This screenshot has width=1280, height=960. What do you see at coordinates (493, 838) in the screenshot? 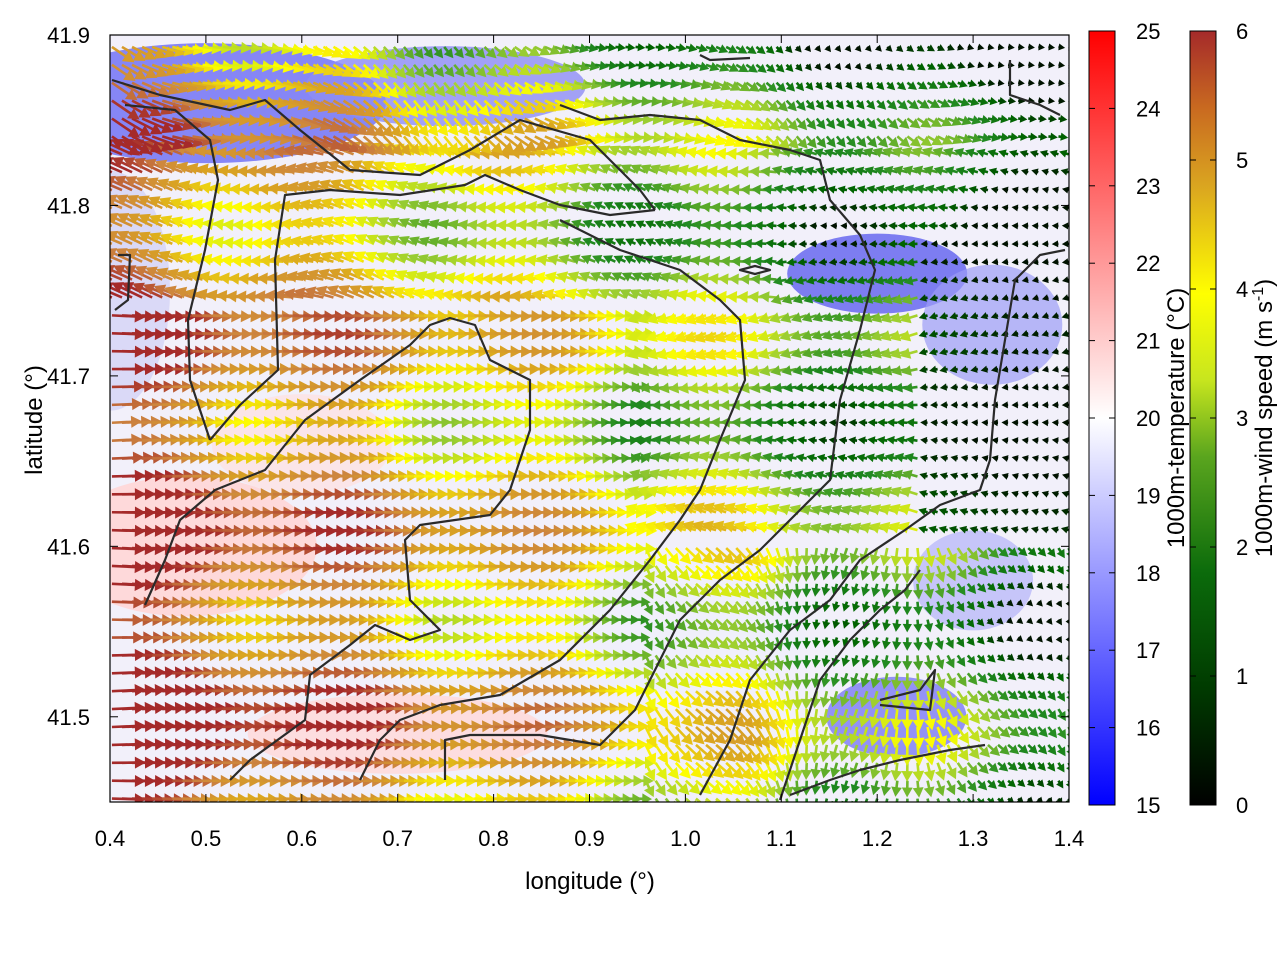
I see `x-tick-label: 0.8` at bounding box center [493, 838].